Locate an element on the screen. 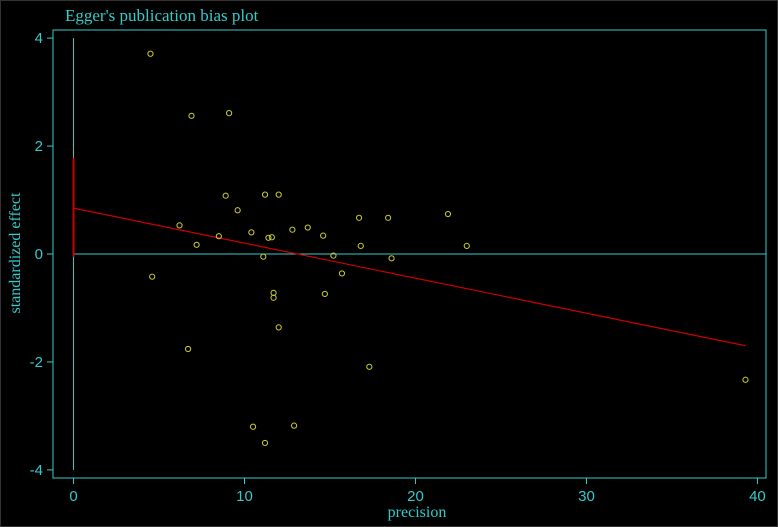 The height and width of the screenshot is (527, 778). y-tick-label: -4 is located at coordinates (36, 470).